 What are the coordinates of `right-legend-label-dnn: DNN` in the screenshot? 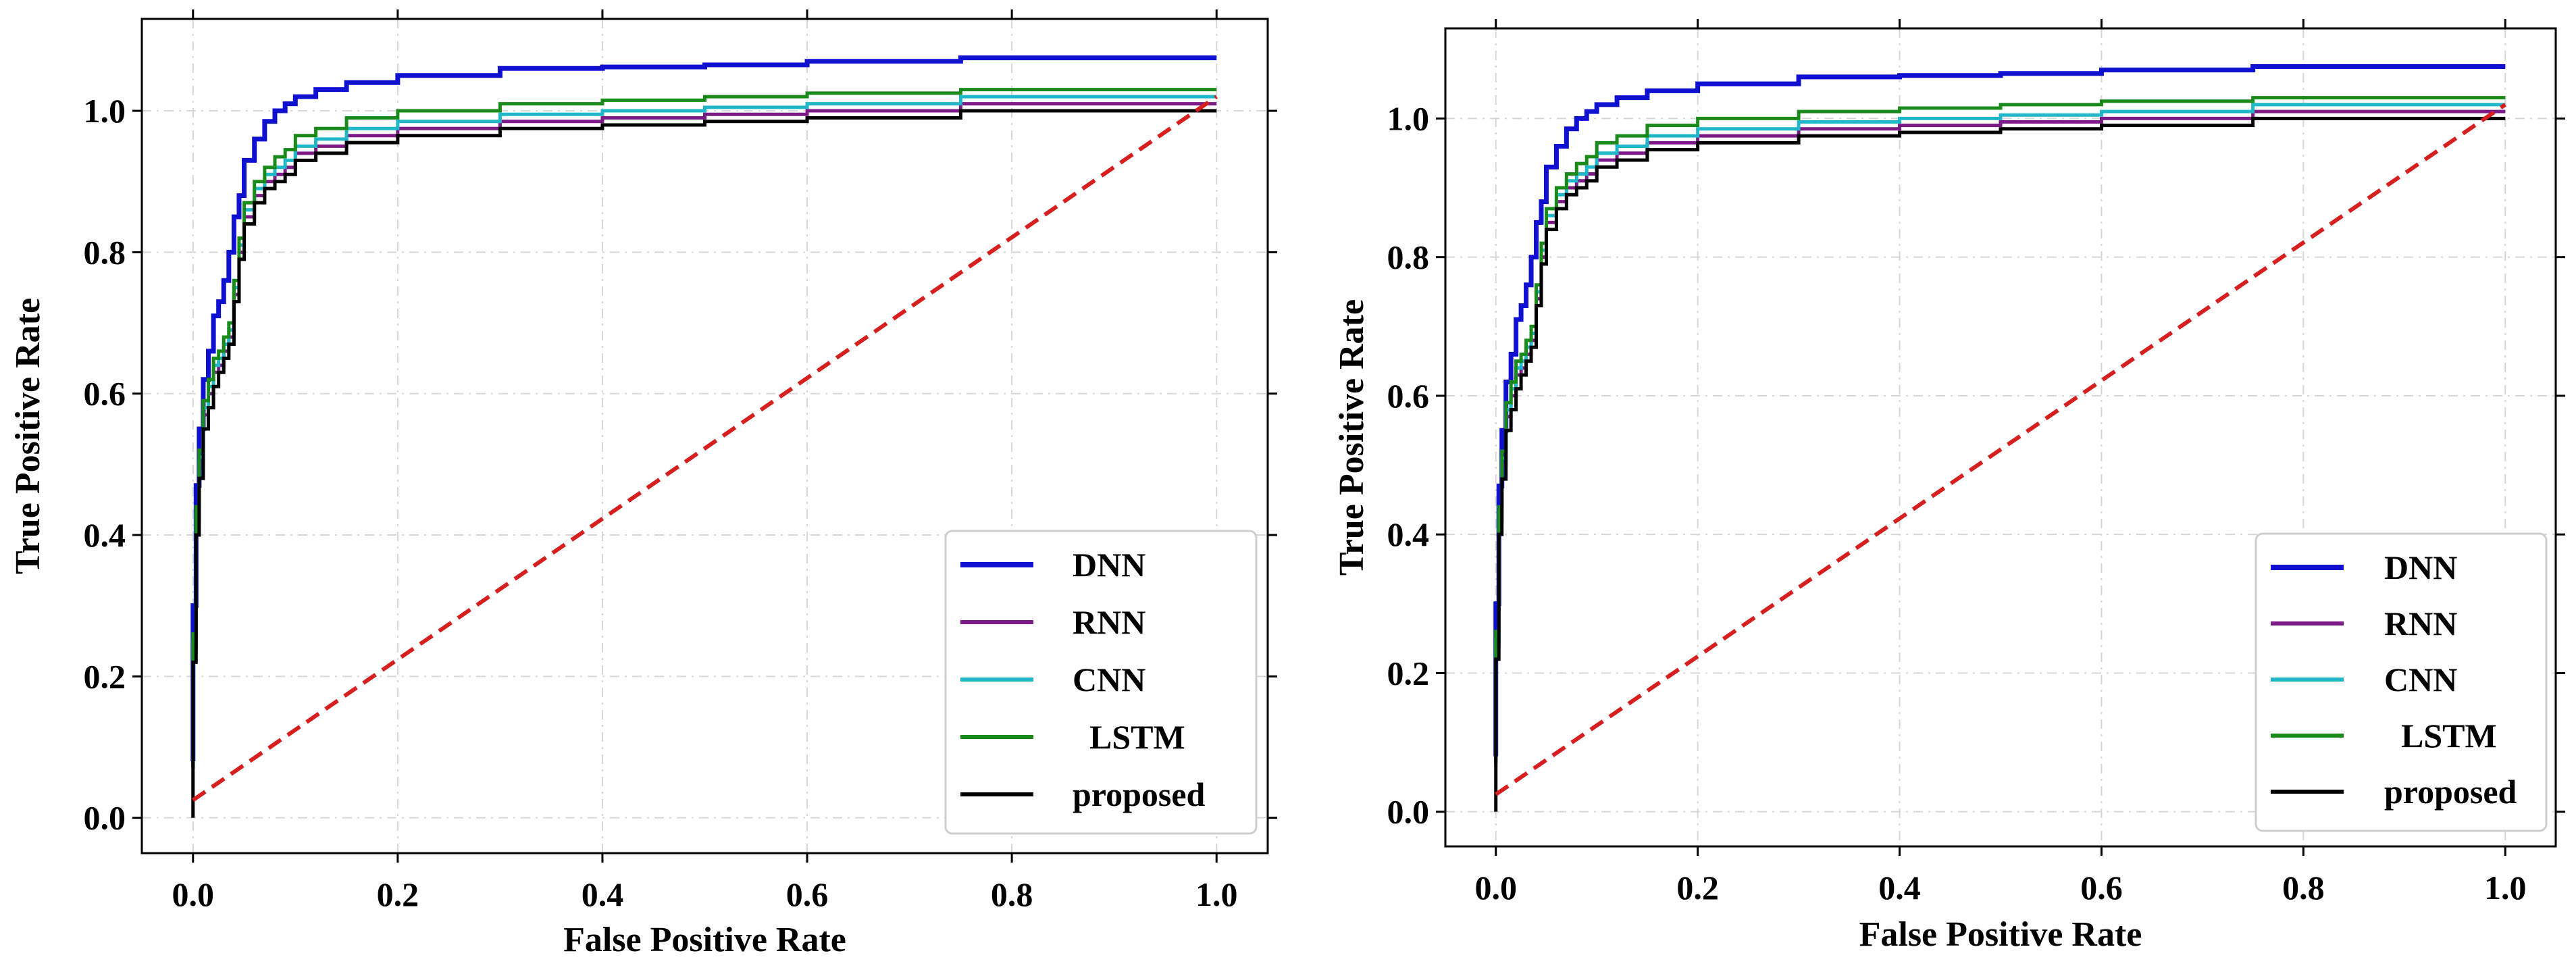 It's located at (2420, 567).